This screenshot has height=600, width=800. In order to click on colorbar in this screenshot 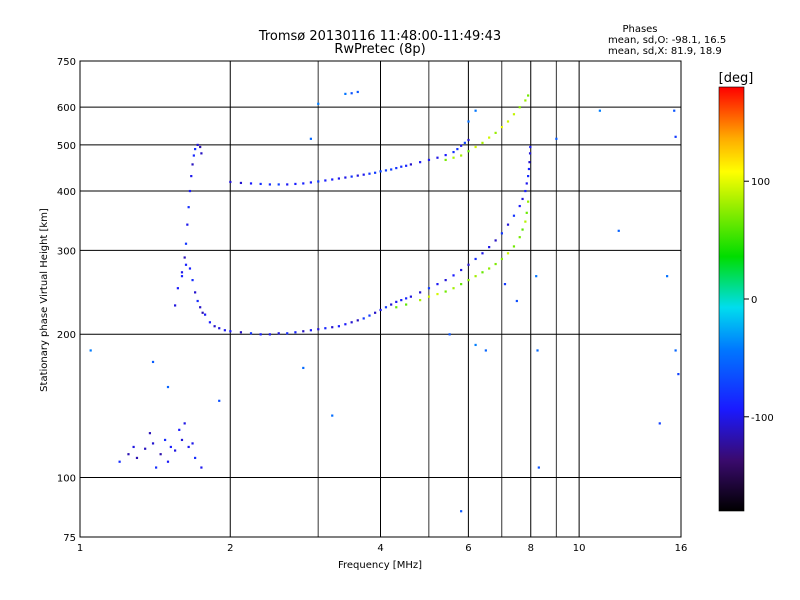, I will do `click(731, 299)`.